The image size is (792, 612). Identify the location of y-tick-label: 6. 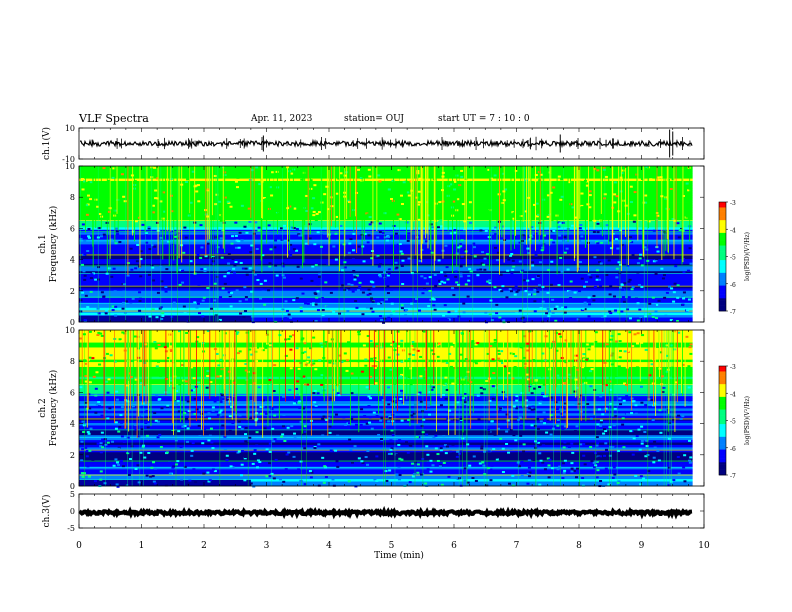
(72, 392).